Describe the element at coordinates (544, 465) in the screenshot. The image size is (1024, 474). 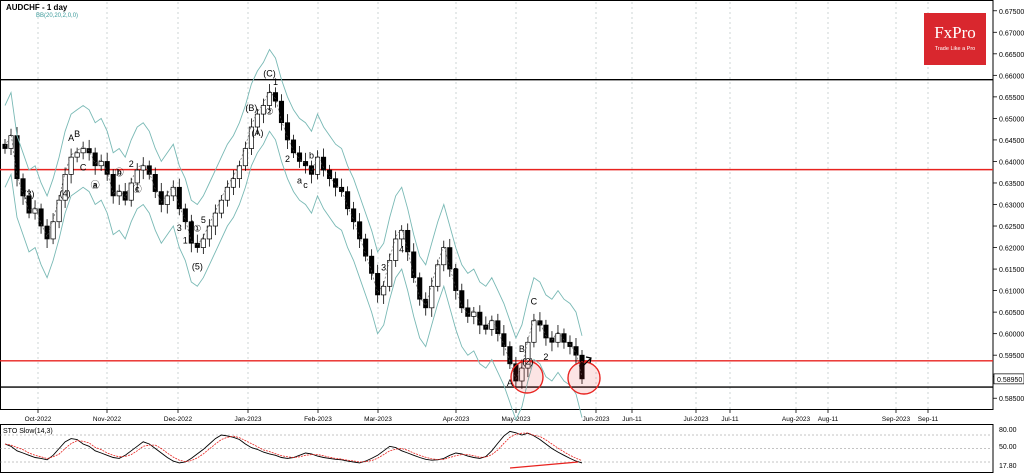
I see `divergence-line` at that location.